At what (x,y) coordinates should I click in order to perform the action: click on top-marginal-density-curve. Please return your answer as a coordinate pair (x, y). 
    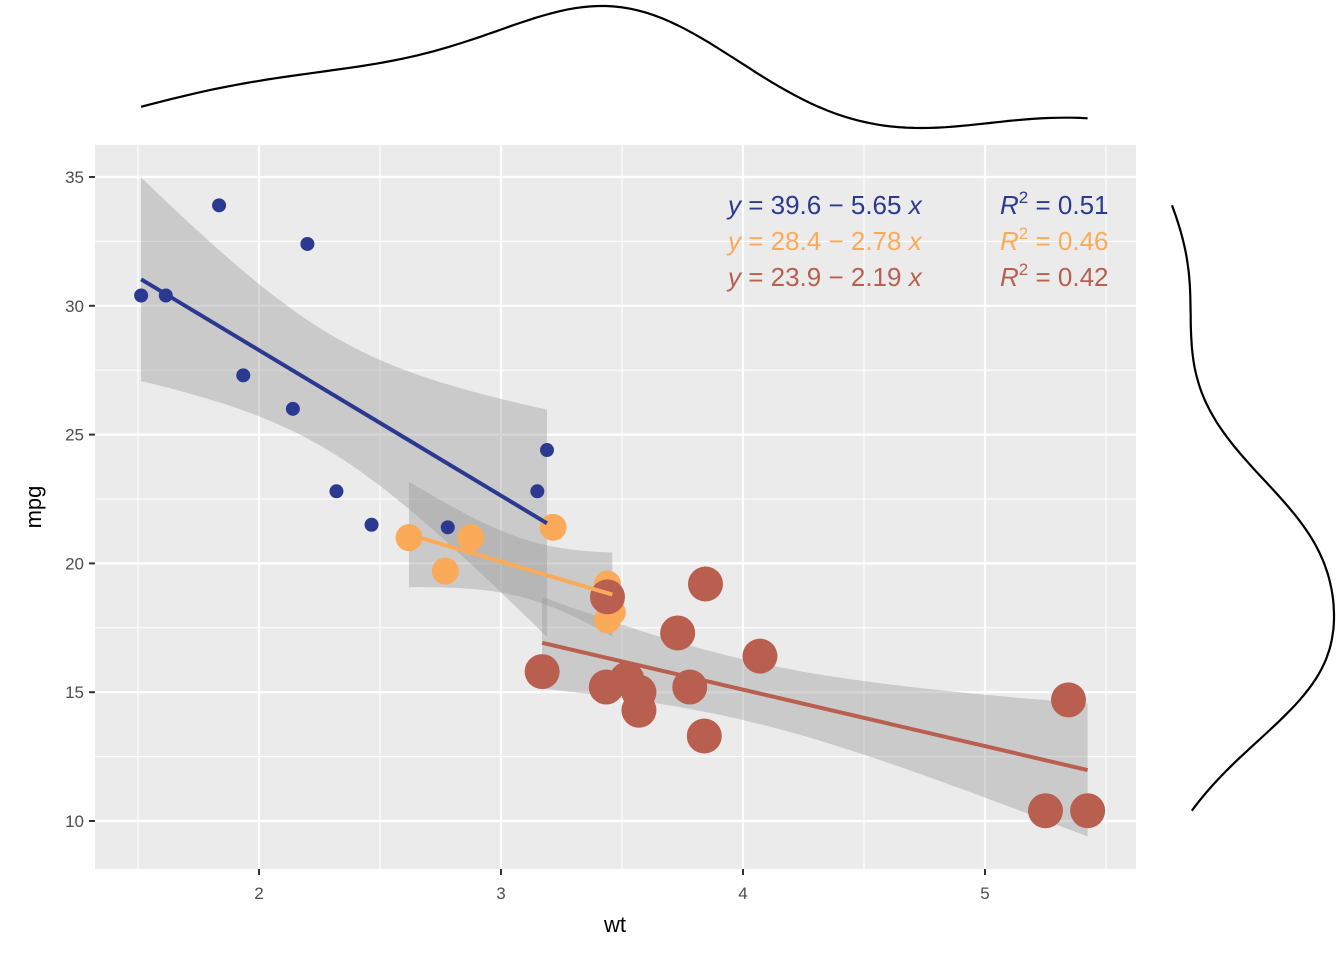
    Looking at the image, I should click on (614, 67).